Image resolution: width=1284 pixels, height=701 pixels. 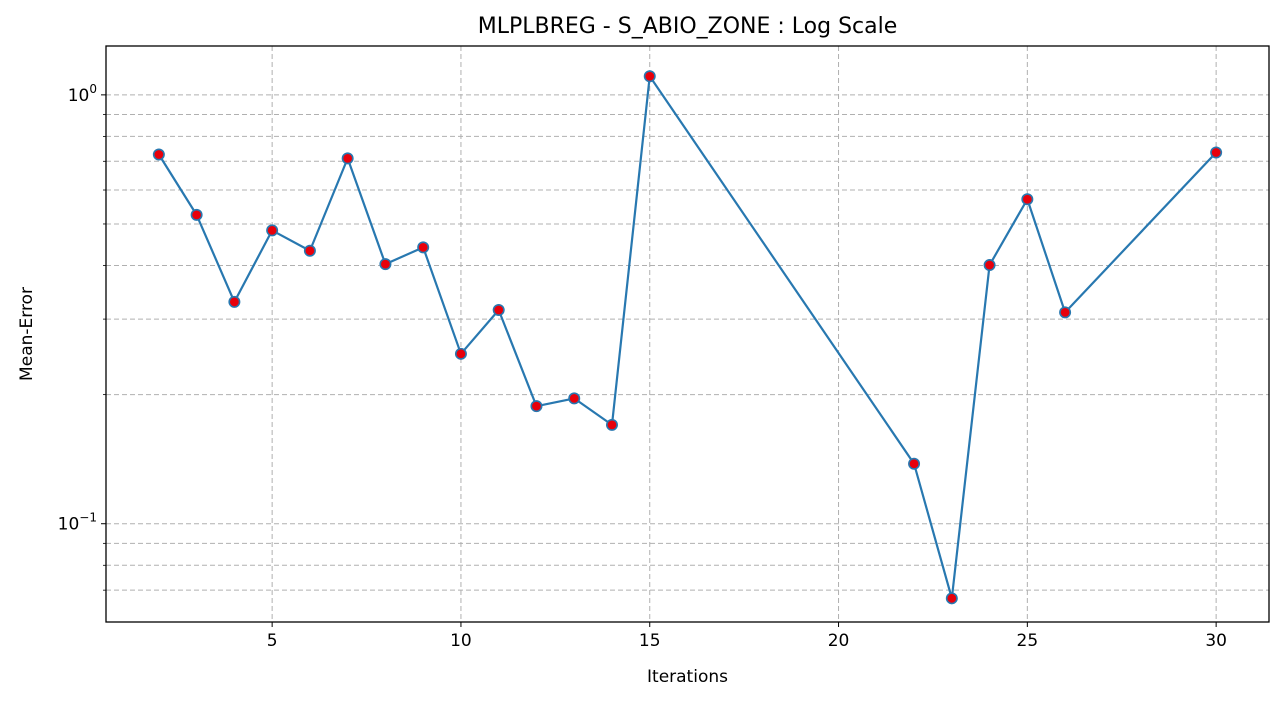 What do you see at coordinates (650, 641) in the screenshot?
I see `x-tick-label: 15` at bounding box center [650, 641].